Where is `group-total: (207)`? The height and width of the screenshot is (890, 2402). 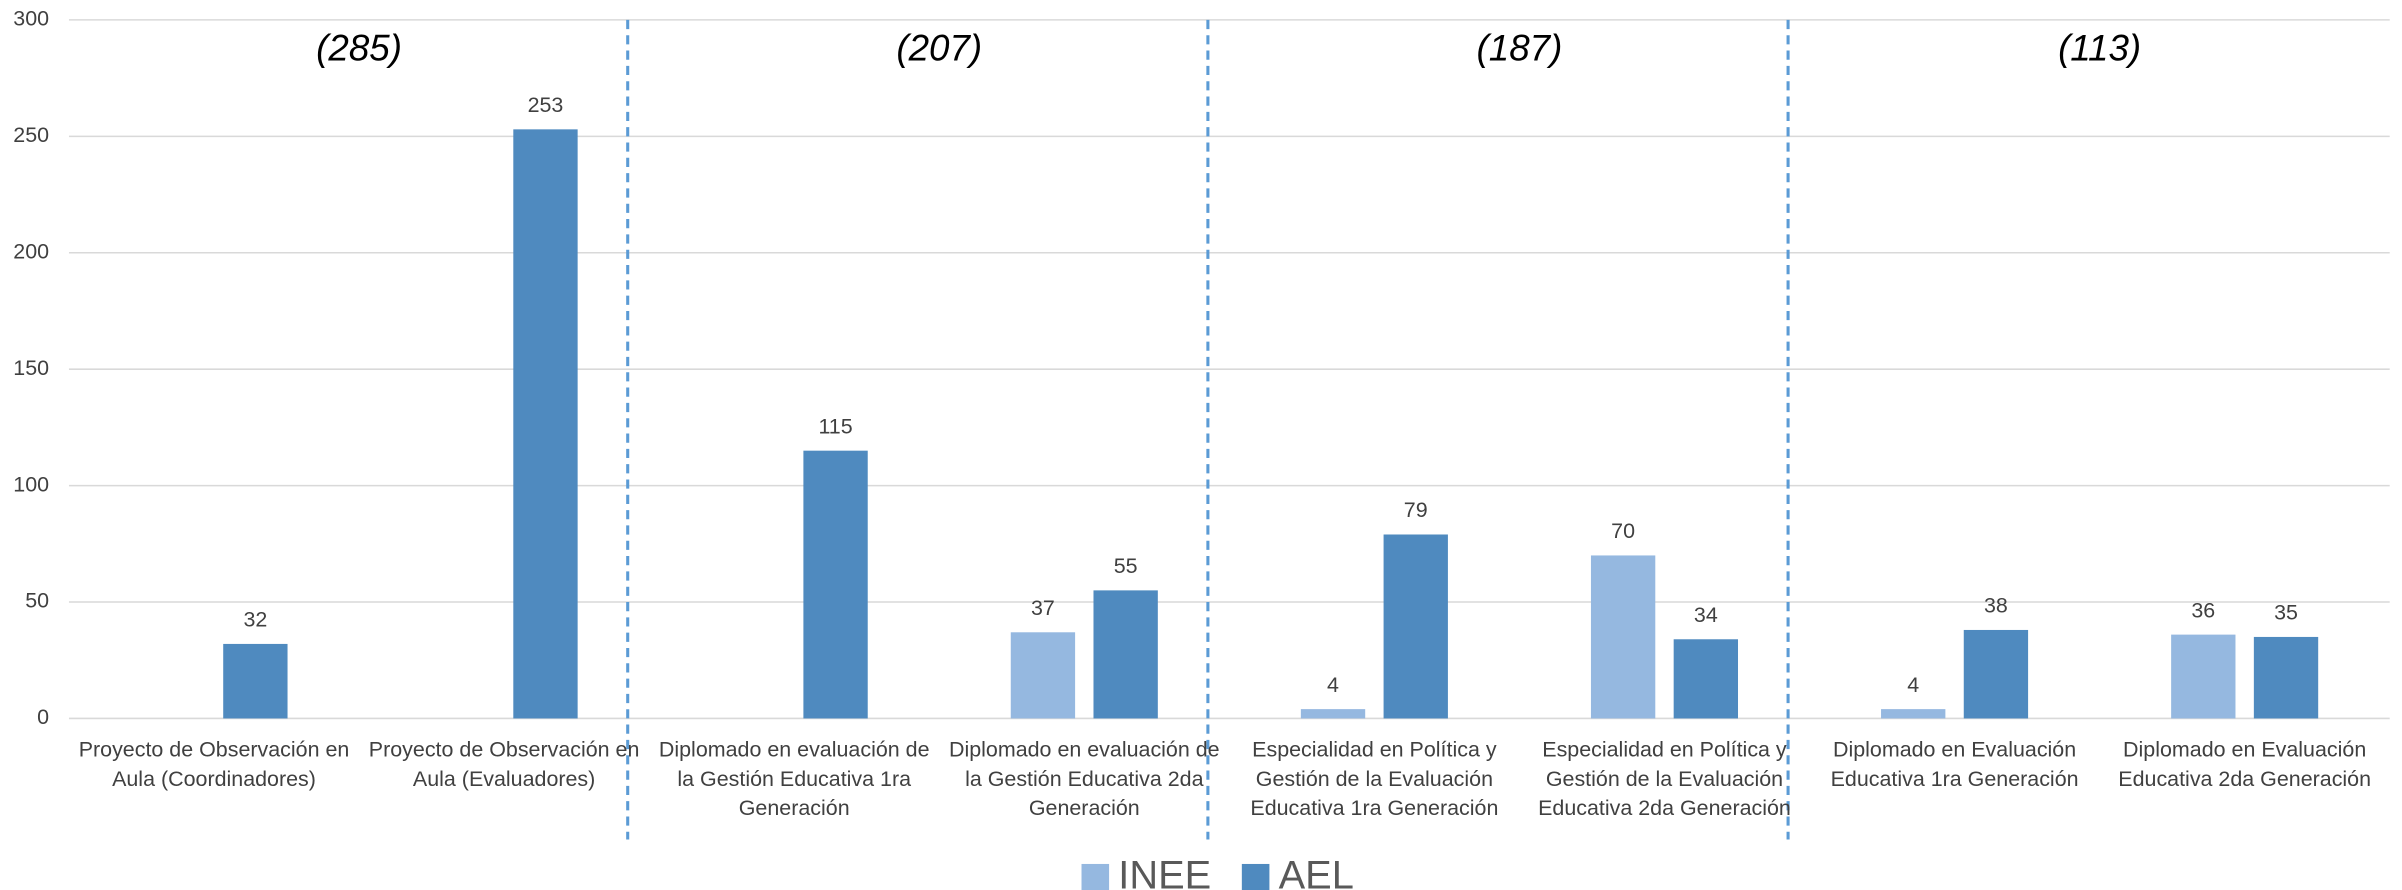
group-total: (207) is located at coordinates (939, 47).